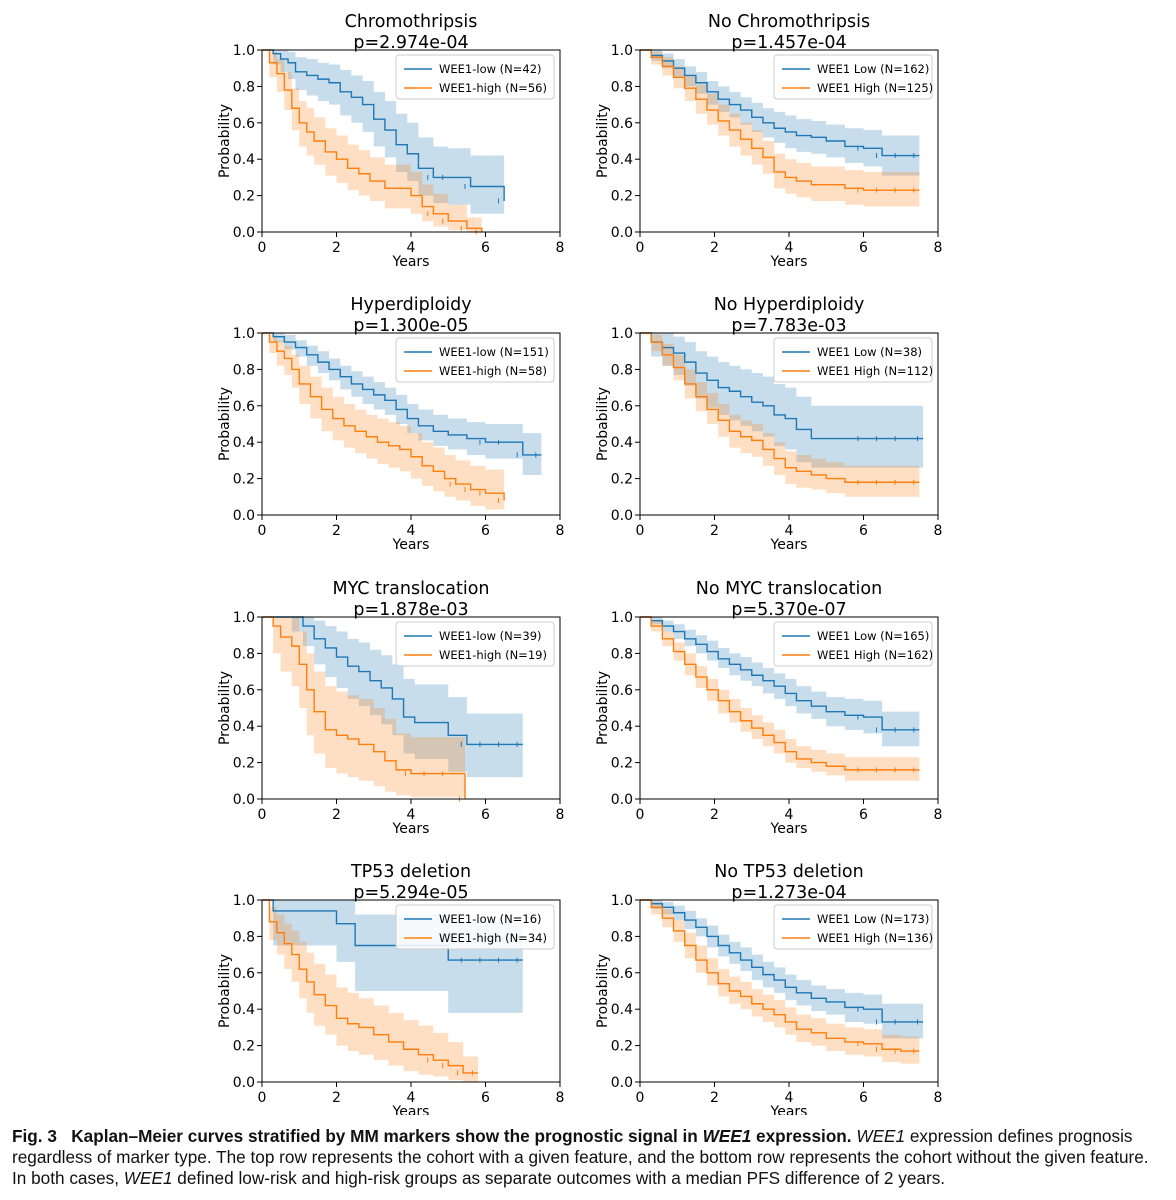  What do you see at coordinates (788, 872) in the screenshot?
I see `panel-title: No TP53 deletion` at bounding box center [788, 872].